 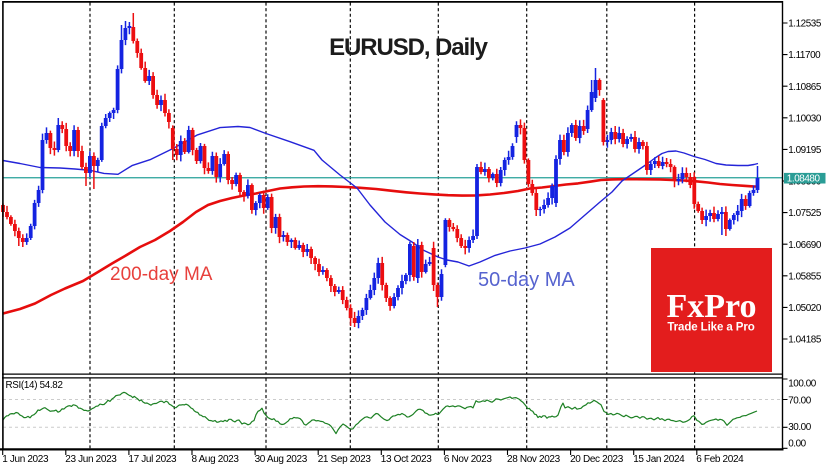 I want to click on svg-text: 1.06690, so click(x=805, y=245).